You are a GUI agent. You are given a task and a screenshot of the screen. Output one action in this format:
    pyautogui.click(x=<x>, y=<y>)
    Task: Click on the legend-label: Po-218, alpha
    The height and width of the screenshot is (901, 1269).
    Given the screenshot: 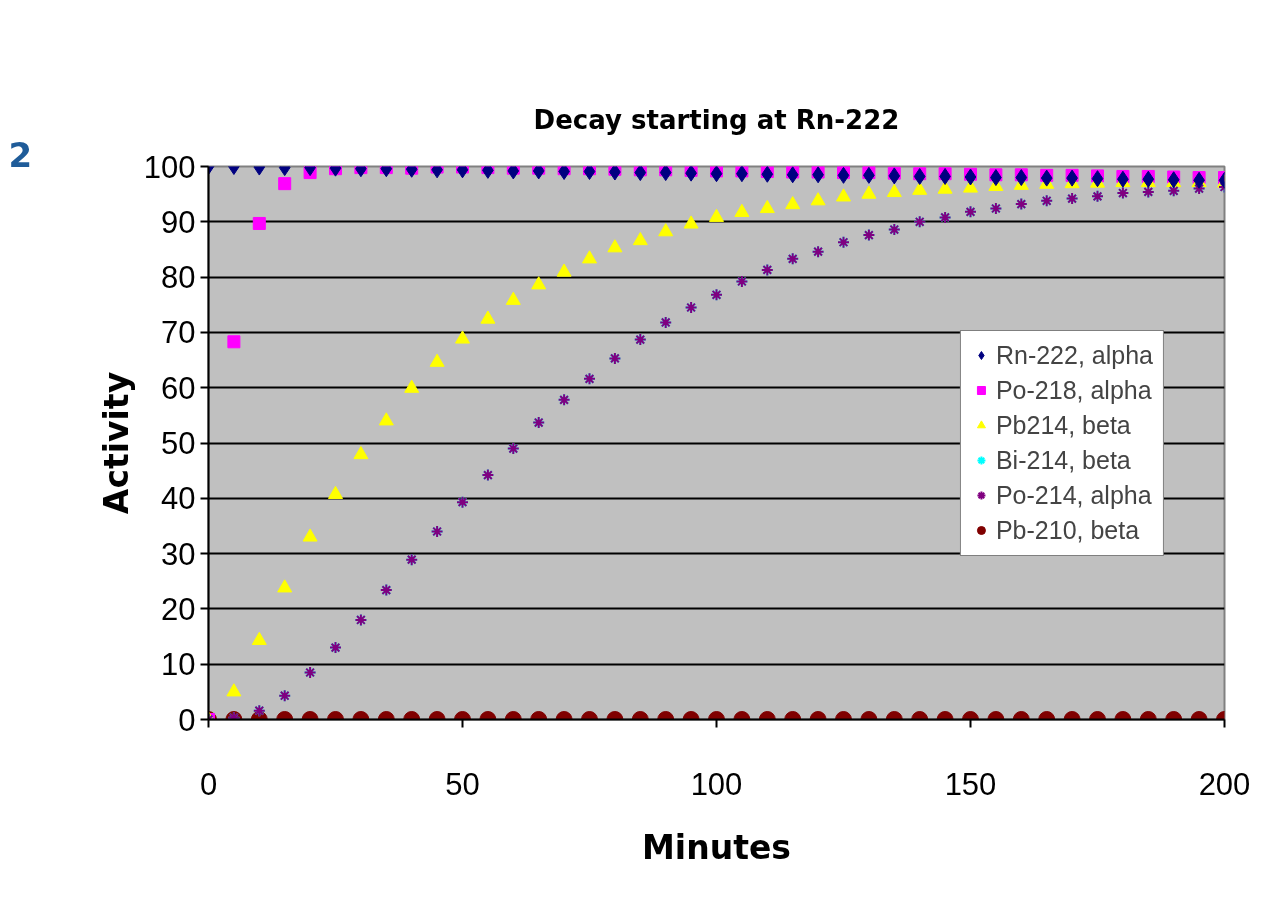 What is the action you would take?
    pyautogui.click(x=1073, y=390)
    